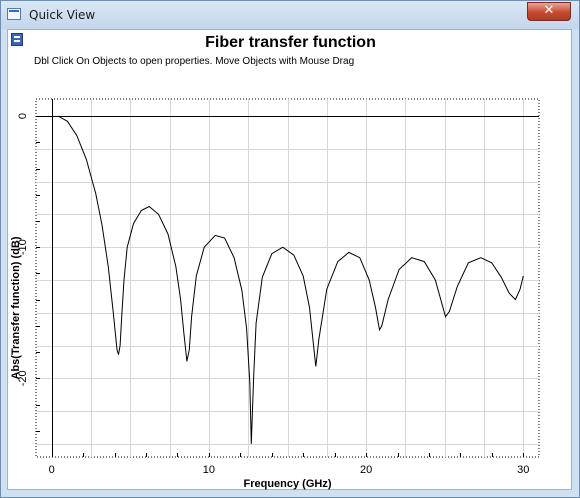 The width and height of the screenshot is (580, 498). What do you see at coordinates (16, 307) in the screenshot?
I see `y-axis-label: Abs(Transfer function) (dB)` at bounding box center [16, 307].